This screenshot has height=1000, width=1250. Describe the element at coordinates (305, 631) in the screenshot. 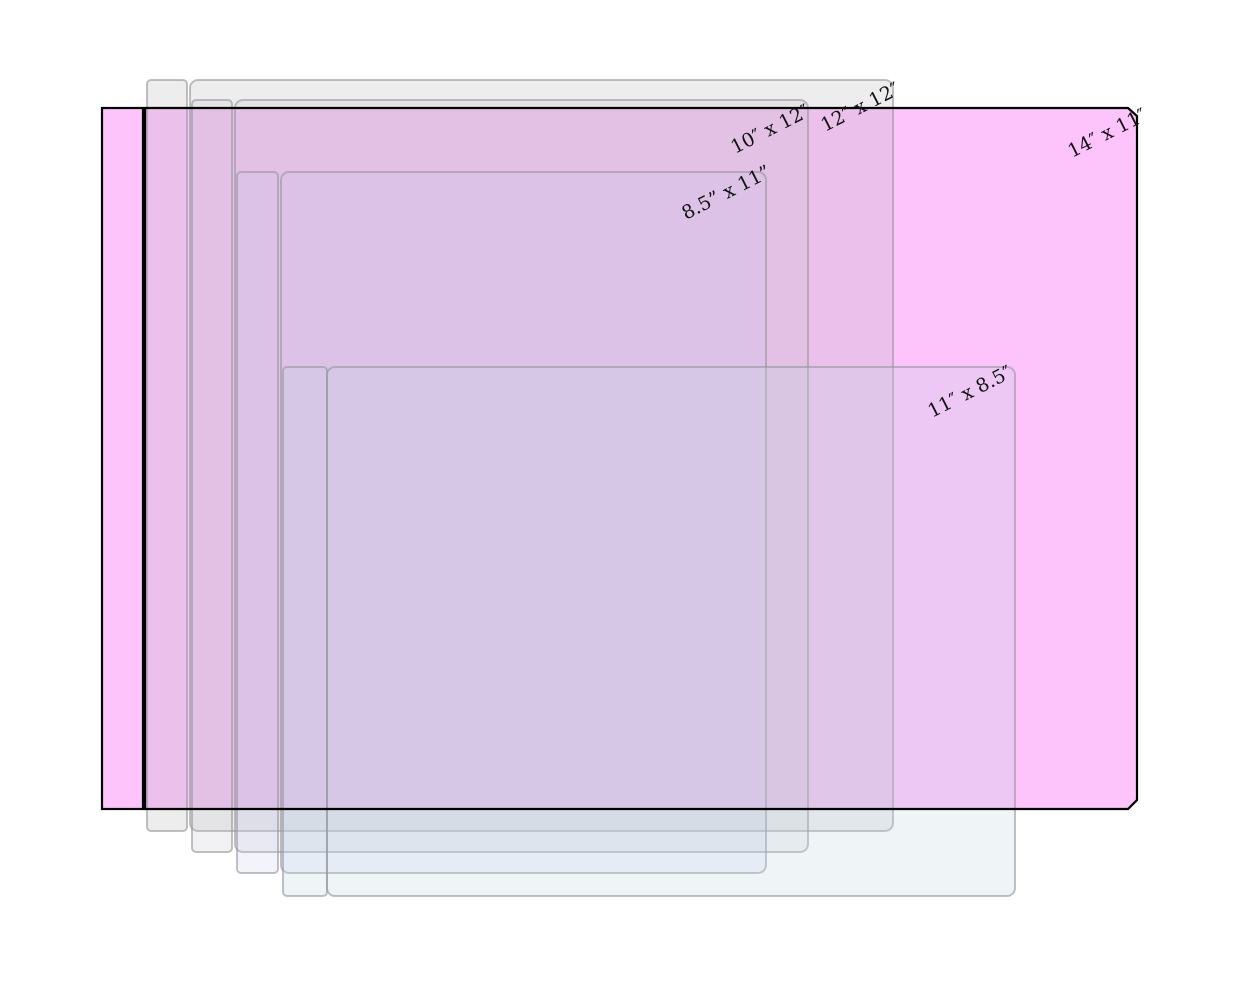

I see `album-11x8-5-spine` at that location.